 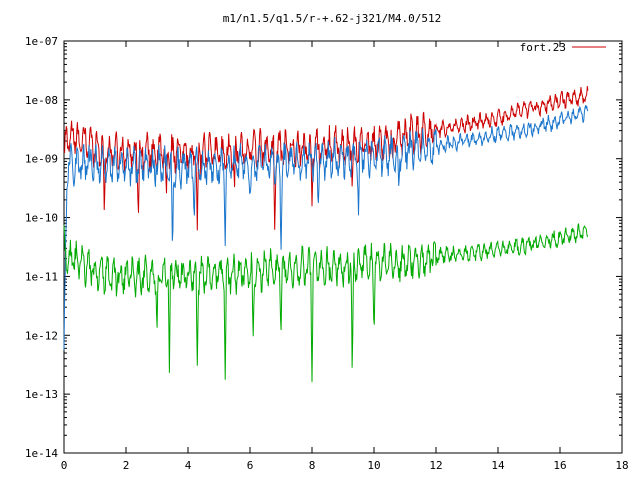 What do you see at coordinates (312, 465) in the screenshot?
I see `x-tick-label: 8` at bounding box center [312, 465].